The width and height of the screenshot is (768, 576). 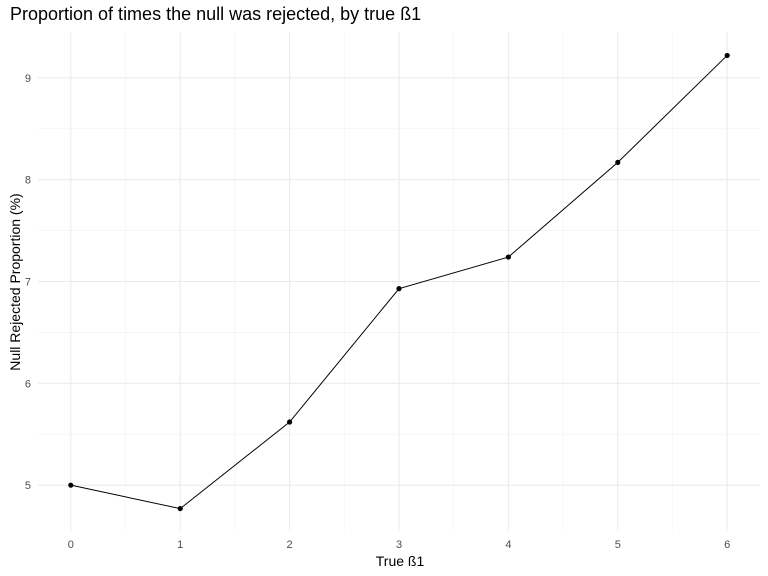 What do you see at coordinates (28, 181) in the screenshot?
I see `y-tick-label: 8` at bounding box center [28, 181].